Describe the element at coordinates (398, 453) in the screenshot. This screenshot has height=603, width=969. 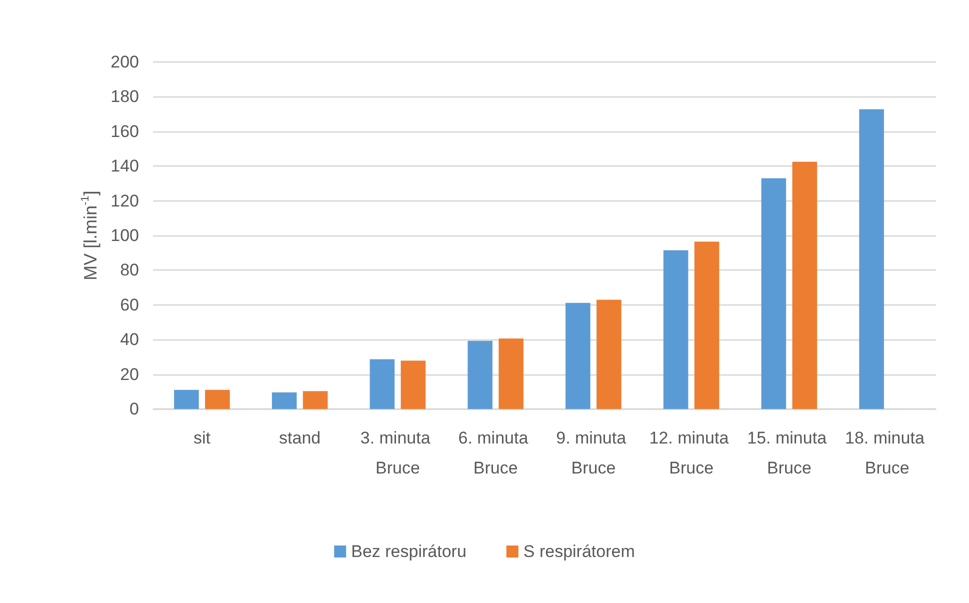
I see `x-tick-label: 3. minuta Bruce` at that location.